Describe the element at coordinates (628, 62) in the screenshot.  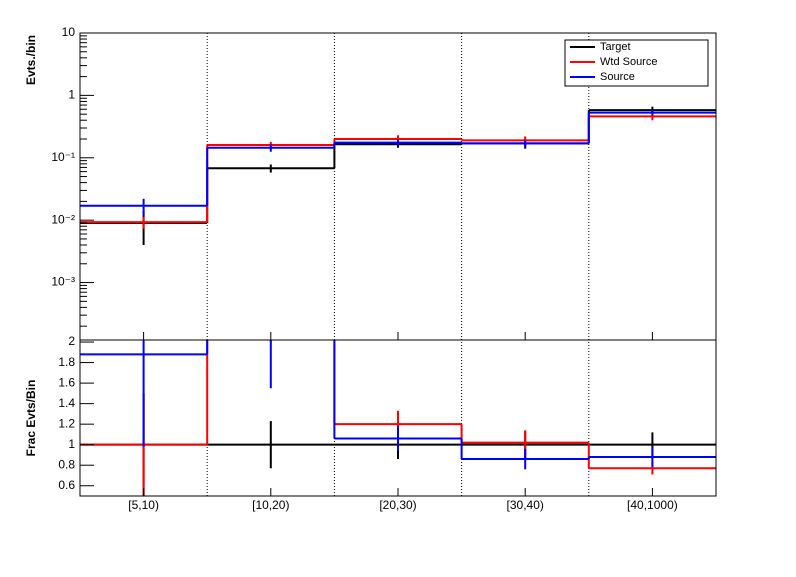
I see `legend-label: Wtd Source` at that location.